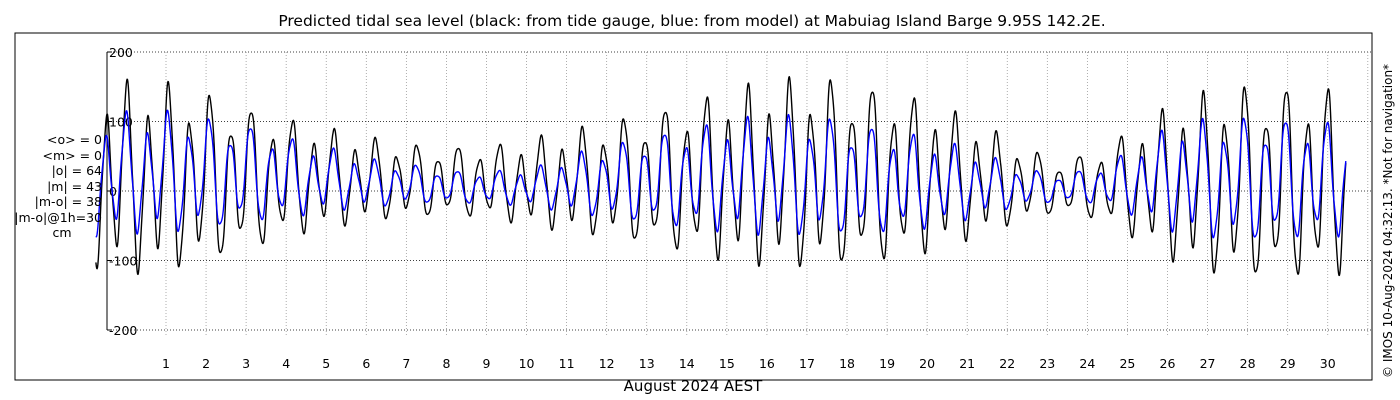 Image resolution: width=1400 pixels, height=400 pixels. Describe the element at coordinates (693, 386) in the screenshot. I see `x-axis-label: August 2024 AEST` at that location.